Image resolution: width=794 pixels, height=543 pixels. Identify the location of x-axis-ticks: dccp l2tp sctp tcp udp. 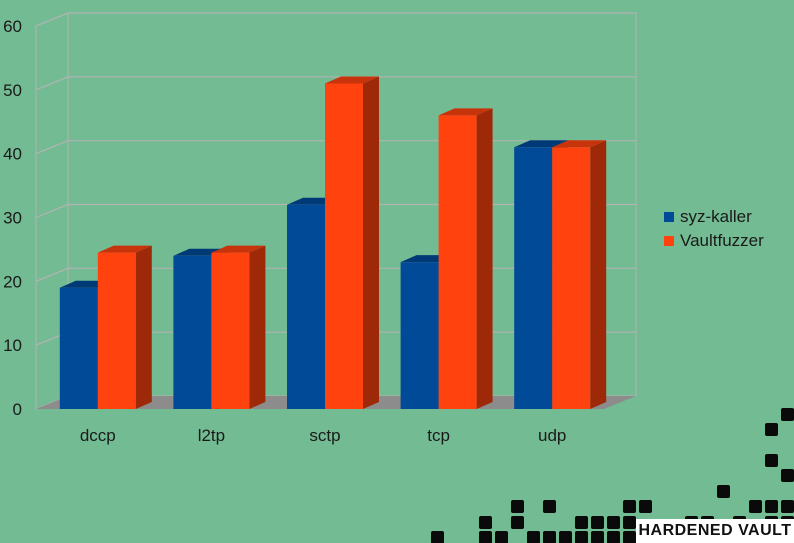
(323, 435).